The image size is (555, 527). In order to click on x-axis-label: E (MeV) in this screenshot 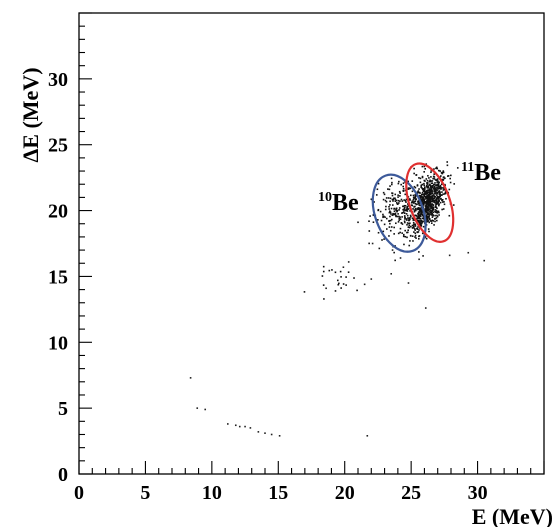, I will do `click(512, 515)`.